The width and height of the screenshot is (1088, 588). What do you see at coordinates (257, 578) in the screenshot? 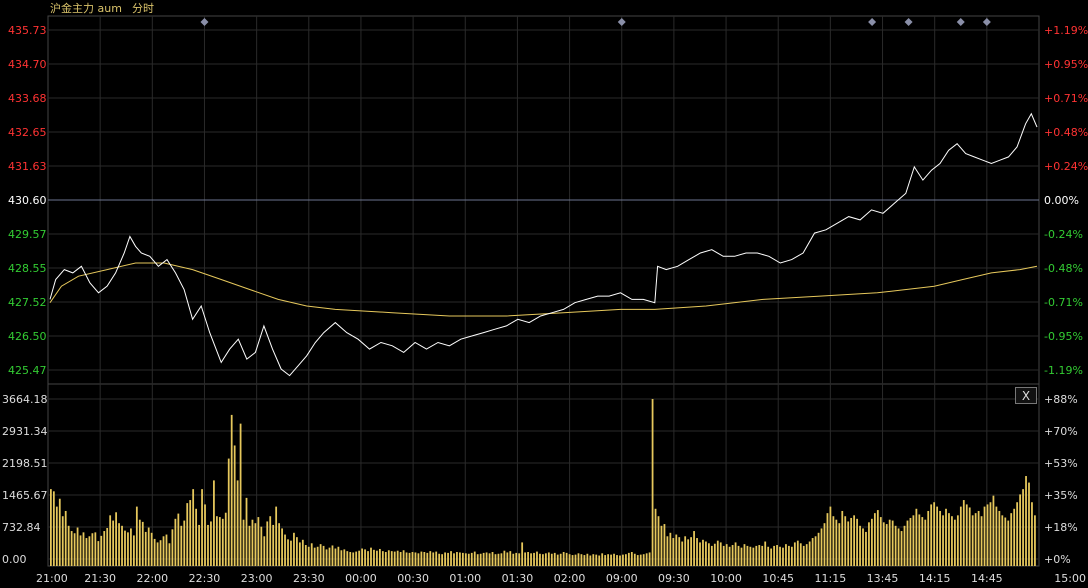
I see `time-tick-label: 23:00` at bounding box center [257, 578].